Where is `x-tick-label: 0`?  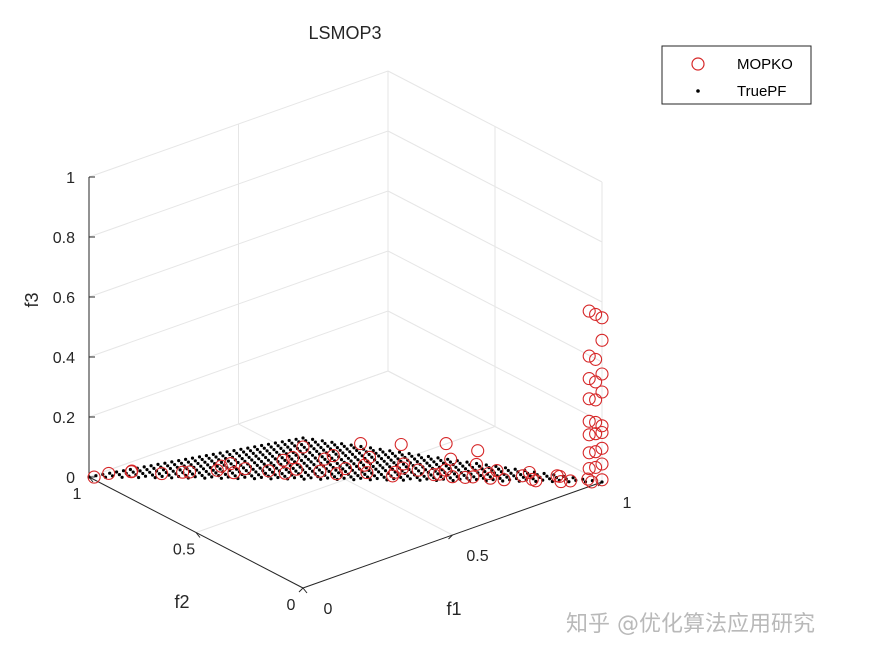
x-tick-label: 0 is located at coordinates (328, 609).